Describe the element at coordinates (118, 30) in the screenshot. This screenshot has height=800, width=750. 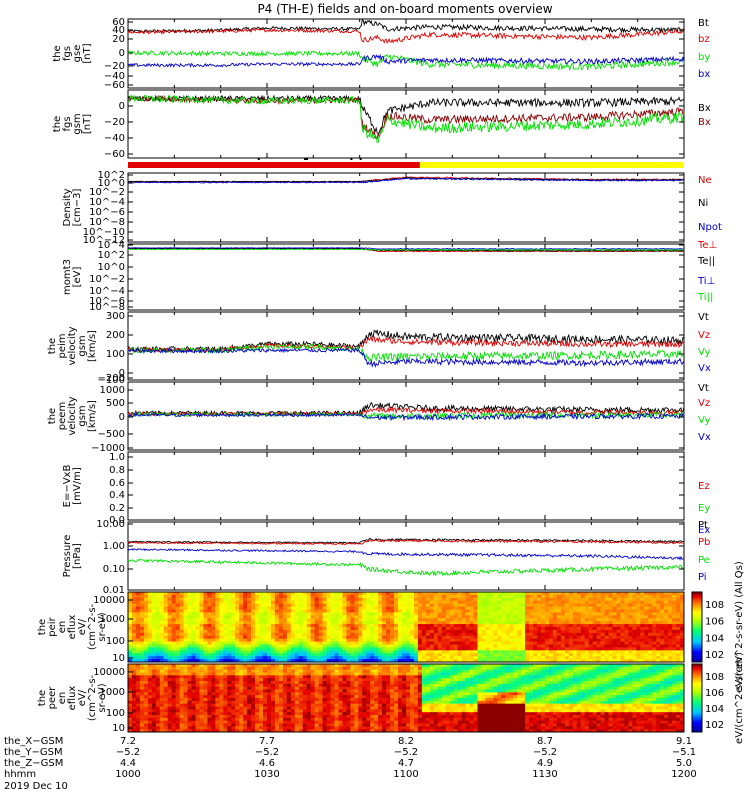
I see `y-tick-label: 40` at that location.